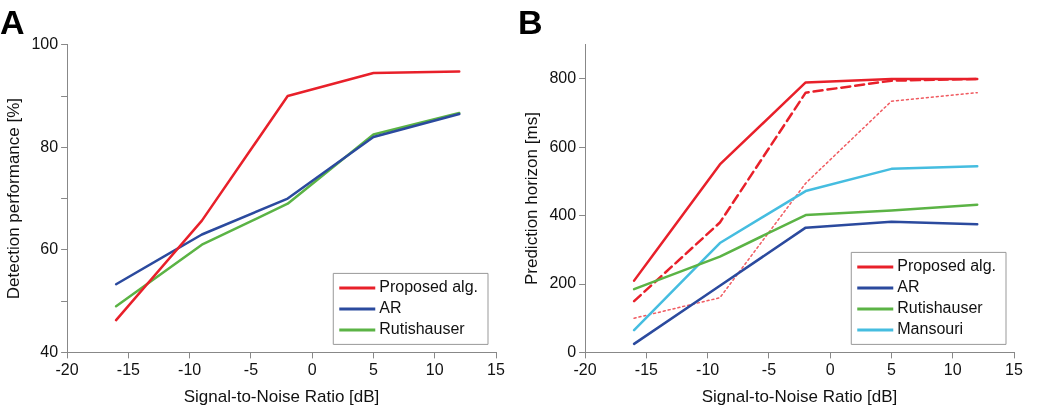 The width and height of the screenshot is (1037, 412). I want to click on y-axis-title: Detection performance [%], so click(13, 198).